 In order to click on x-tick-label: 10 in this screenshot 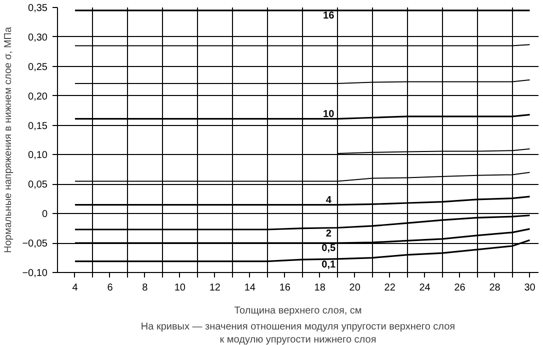, I will do `click(180, 288)`.